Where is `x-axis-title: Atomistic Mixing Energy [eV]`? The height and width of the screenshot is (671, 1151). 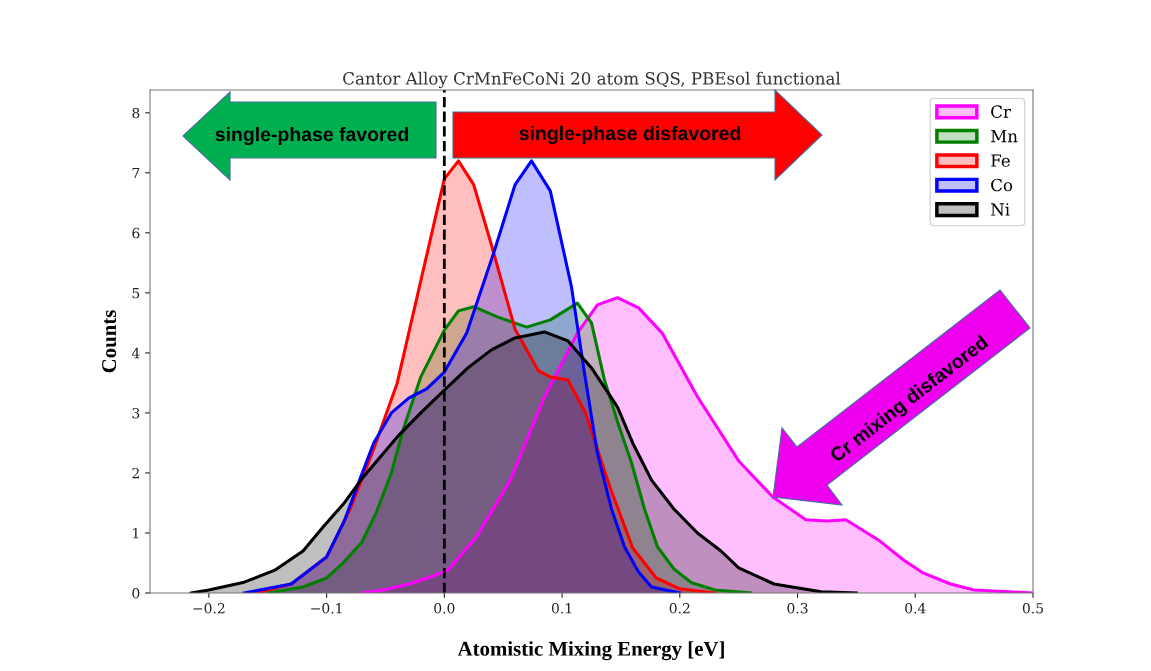 x-axis-title: Atomistic Mixing Energy [eV] is located at coordinates (590, 651).